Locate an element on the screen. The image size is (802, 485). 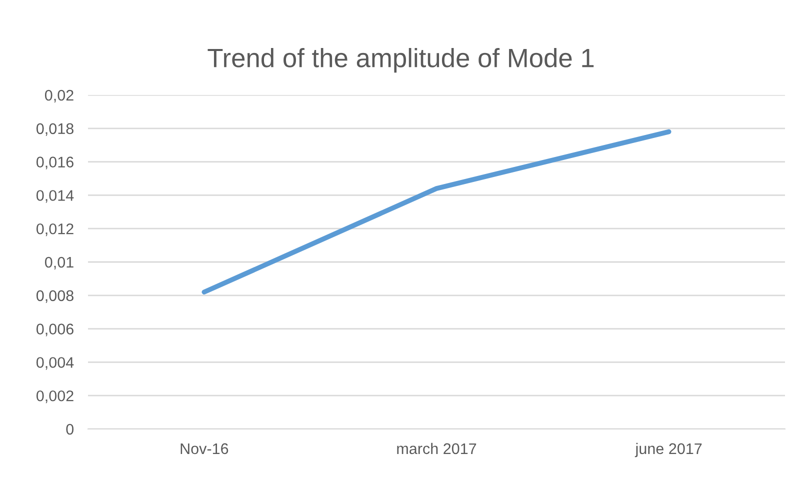
y-tick-label: 0,006 is located at coordinates (55, 330).